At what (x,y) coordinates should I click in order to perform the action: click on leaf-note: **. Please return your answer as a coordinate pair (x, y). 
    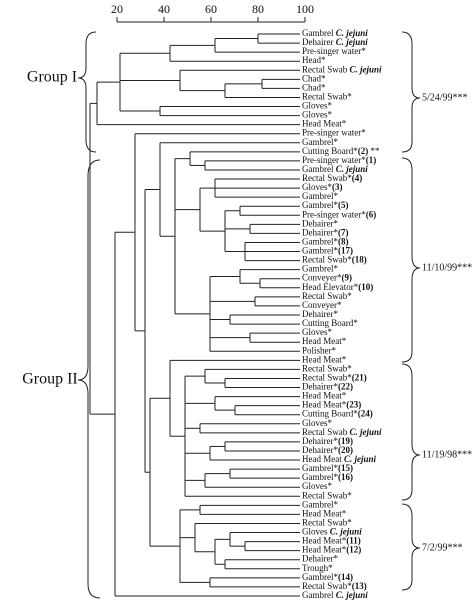
    Looking at the image, I should click on (376, 151).